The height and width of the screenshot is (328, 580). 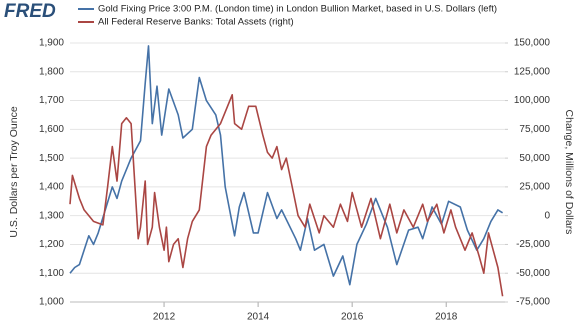 I want to click on y-tick-label: 1,200, so click(x=51, y=244).